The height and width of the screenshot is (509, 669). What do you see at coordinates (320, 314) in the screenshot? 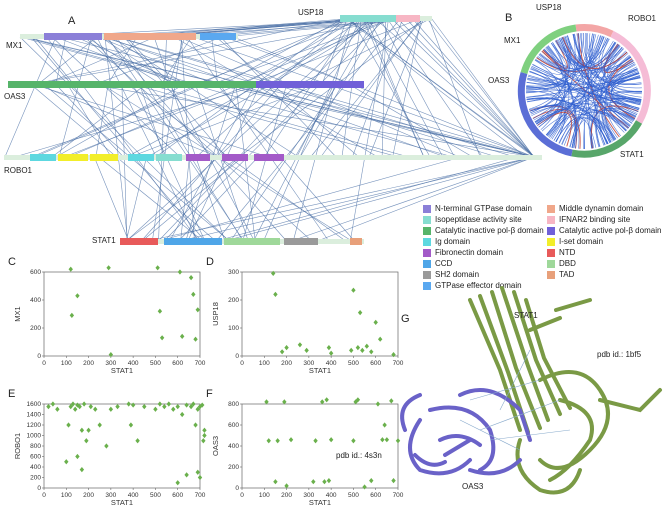
I see `plot-frame` at bounding box center [320, 314].